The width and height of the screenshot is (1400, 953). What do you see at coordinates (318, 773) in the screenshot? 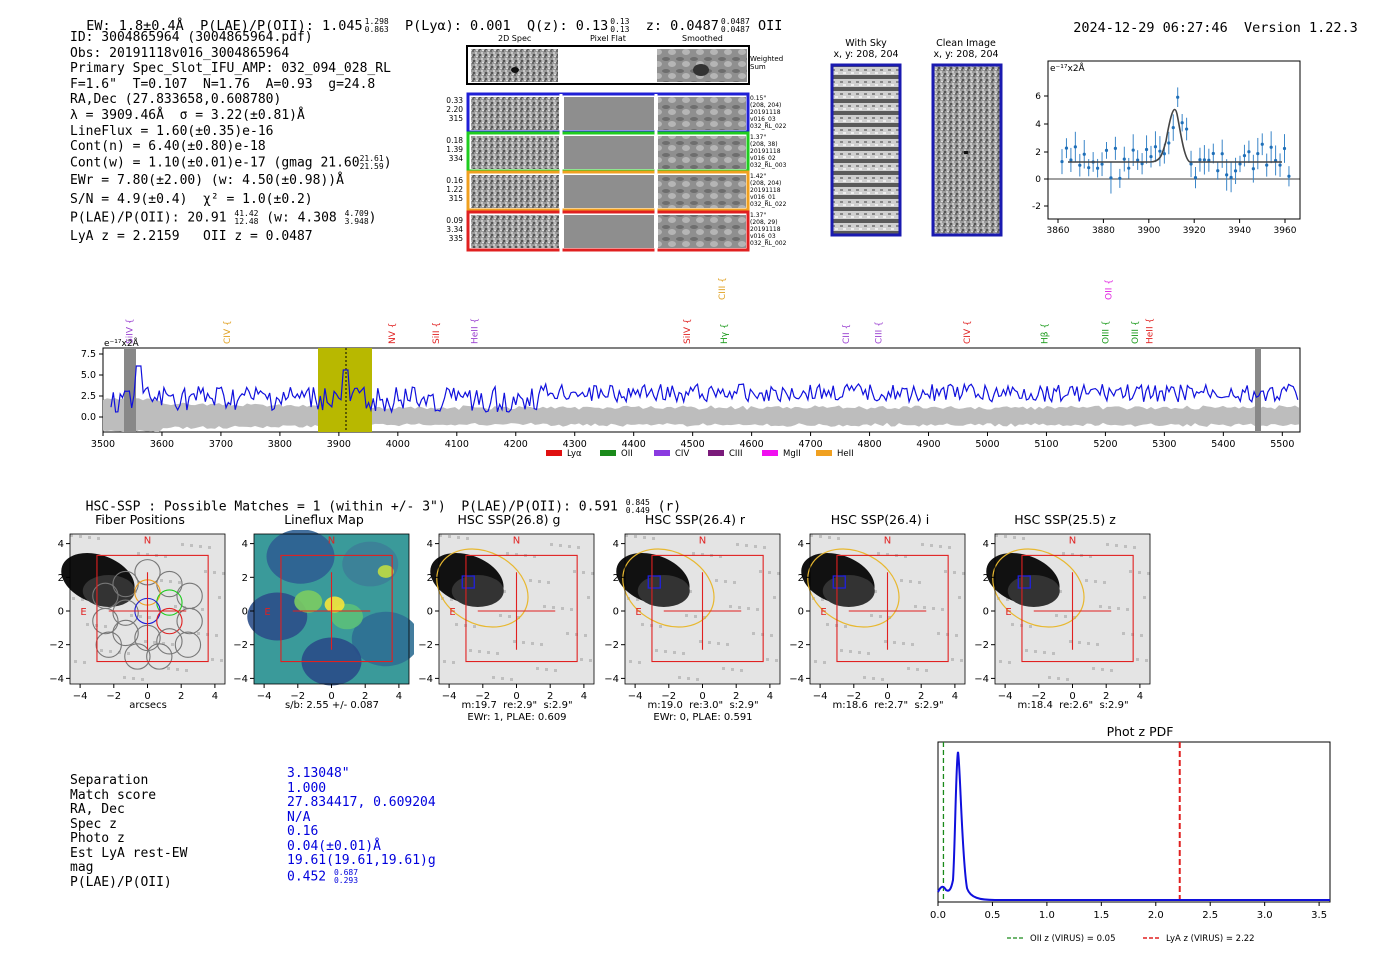
I see `match-value: 3.13048"` at bounding box center [318, 773].